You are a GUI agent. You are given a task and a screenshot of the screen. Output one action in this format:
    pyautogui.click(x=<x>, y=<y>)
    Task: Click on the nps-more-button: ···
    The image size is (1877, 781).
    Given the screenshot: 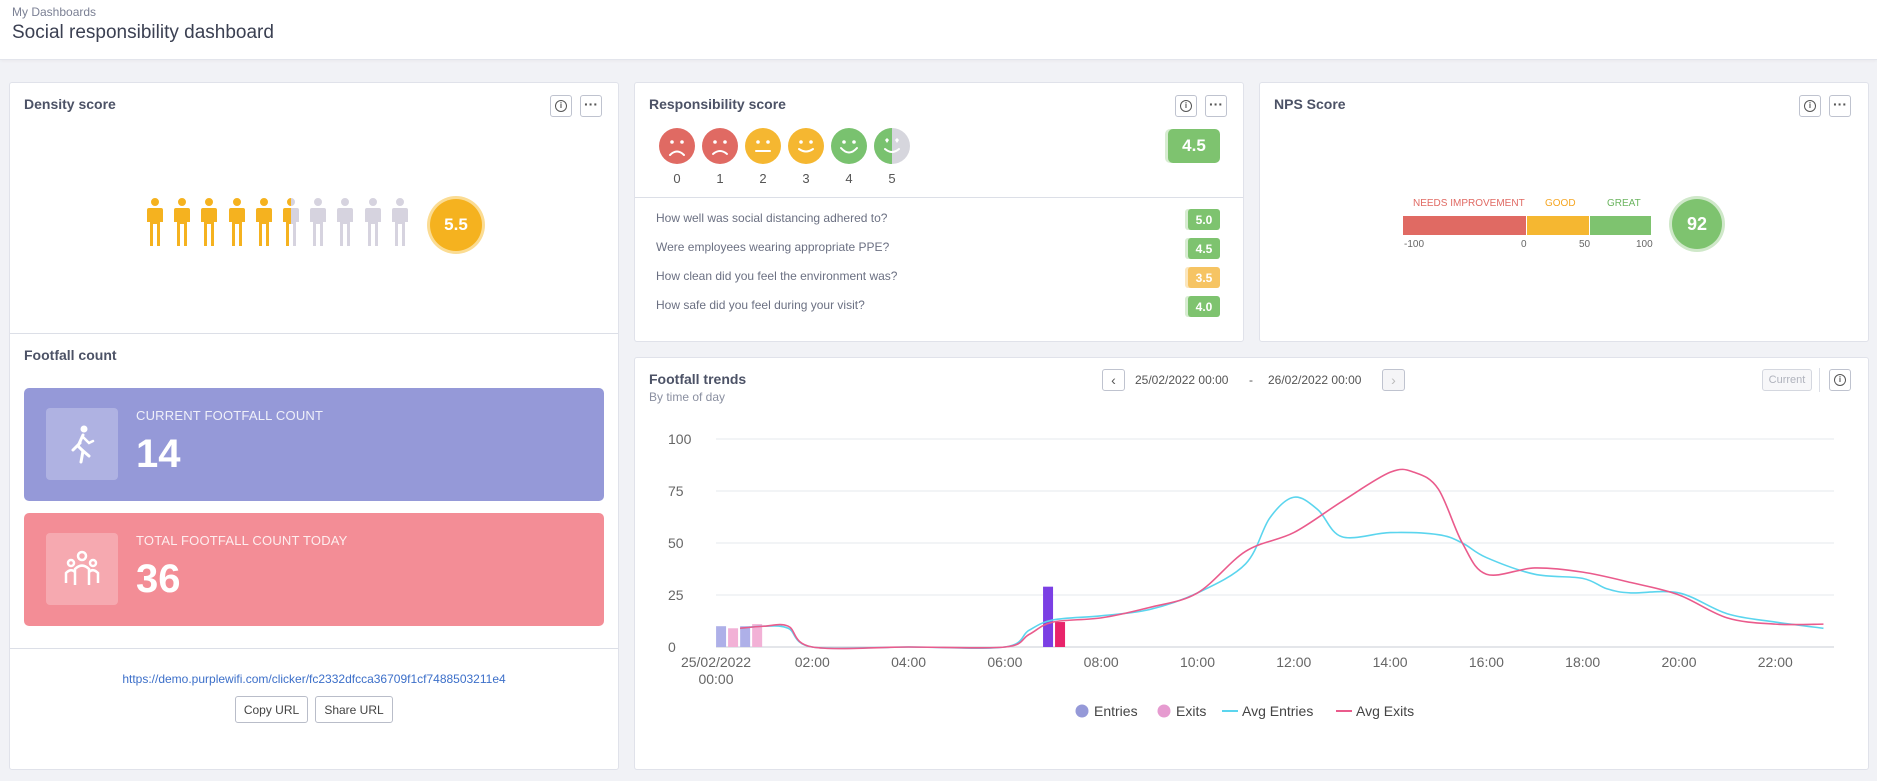 What is the action you would take?
    pyautogui.click(x=1840, y=106)
    